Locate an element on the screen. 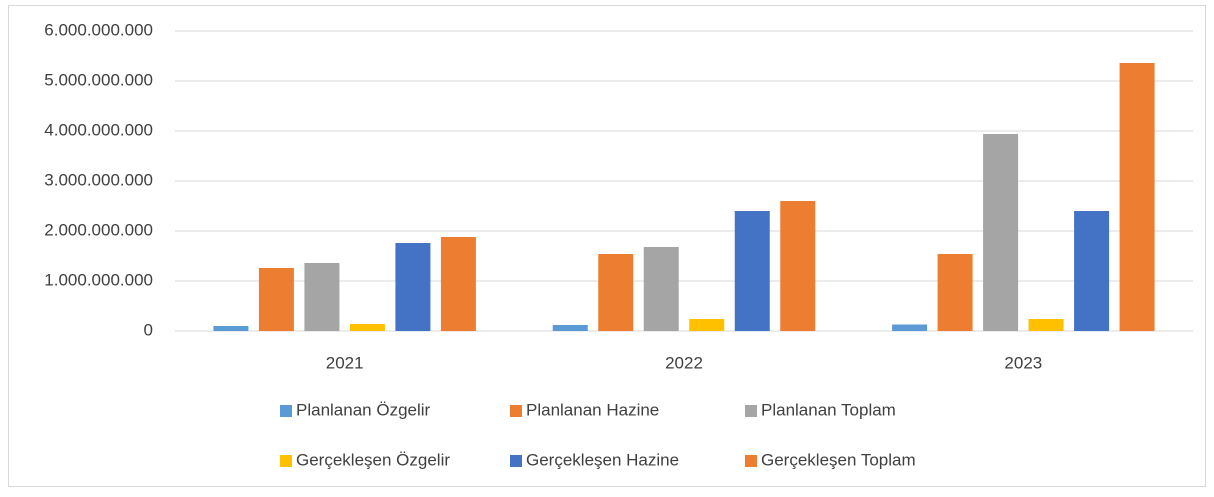 The image size is (1214, 497). y-tick-label: 5.000.000.000 is located at coordinates (98, 79).